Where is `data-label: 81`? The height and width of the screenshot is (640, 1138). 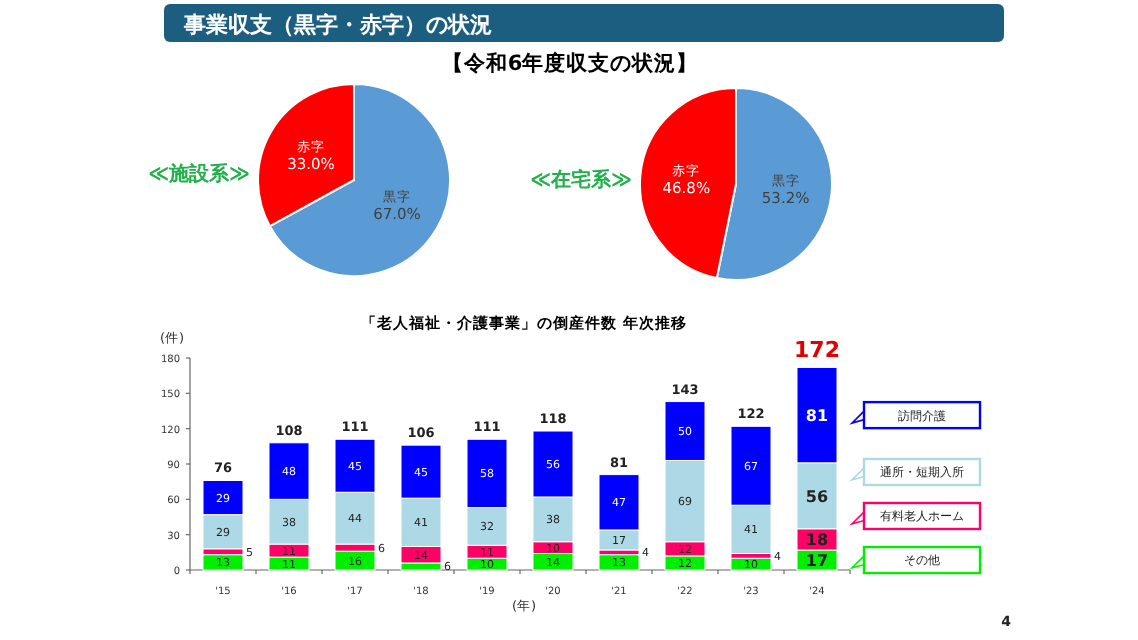 data-label: 81 is located at coordinates (817, 416).